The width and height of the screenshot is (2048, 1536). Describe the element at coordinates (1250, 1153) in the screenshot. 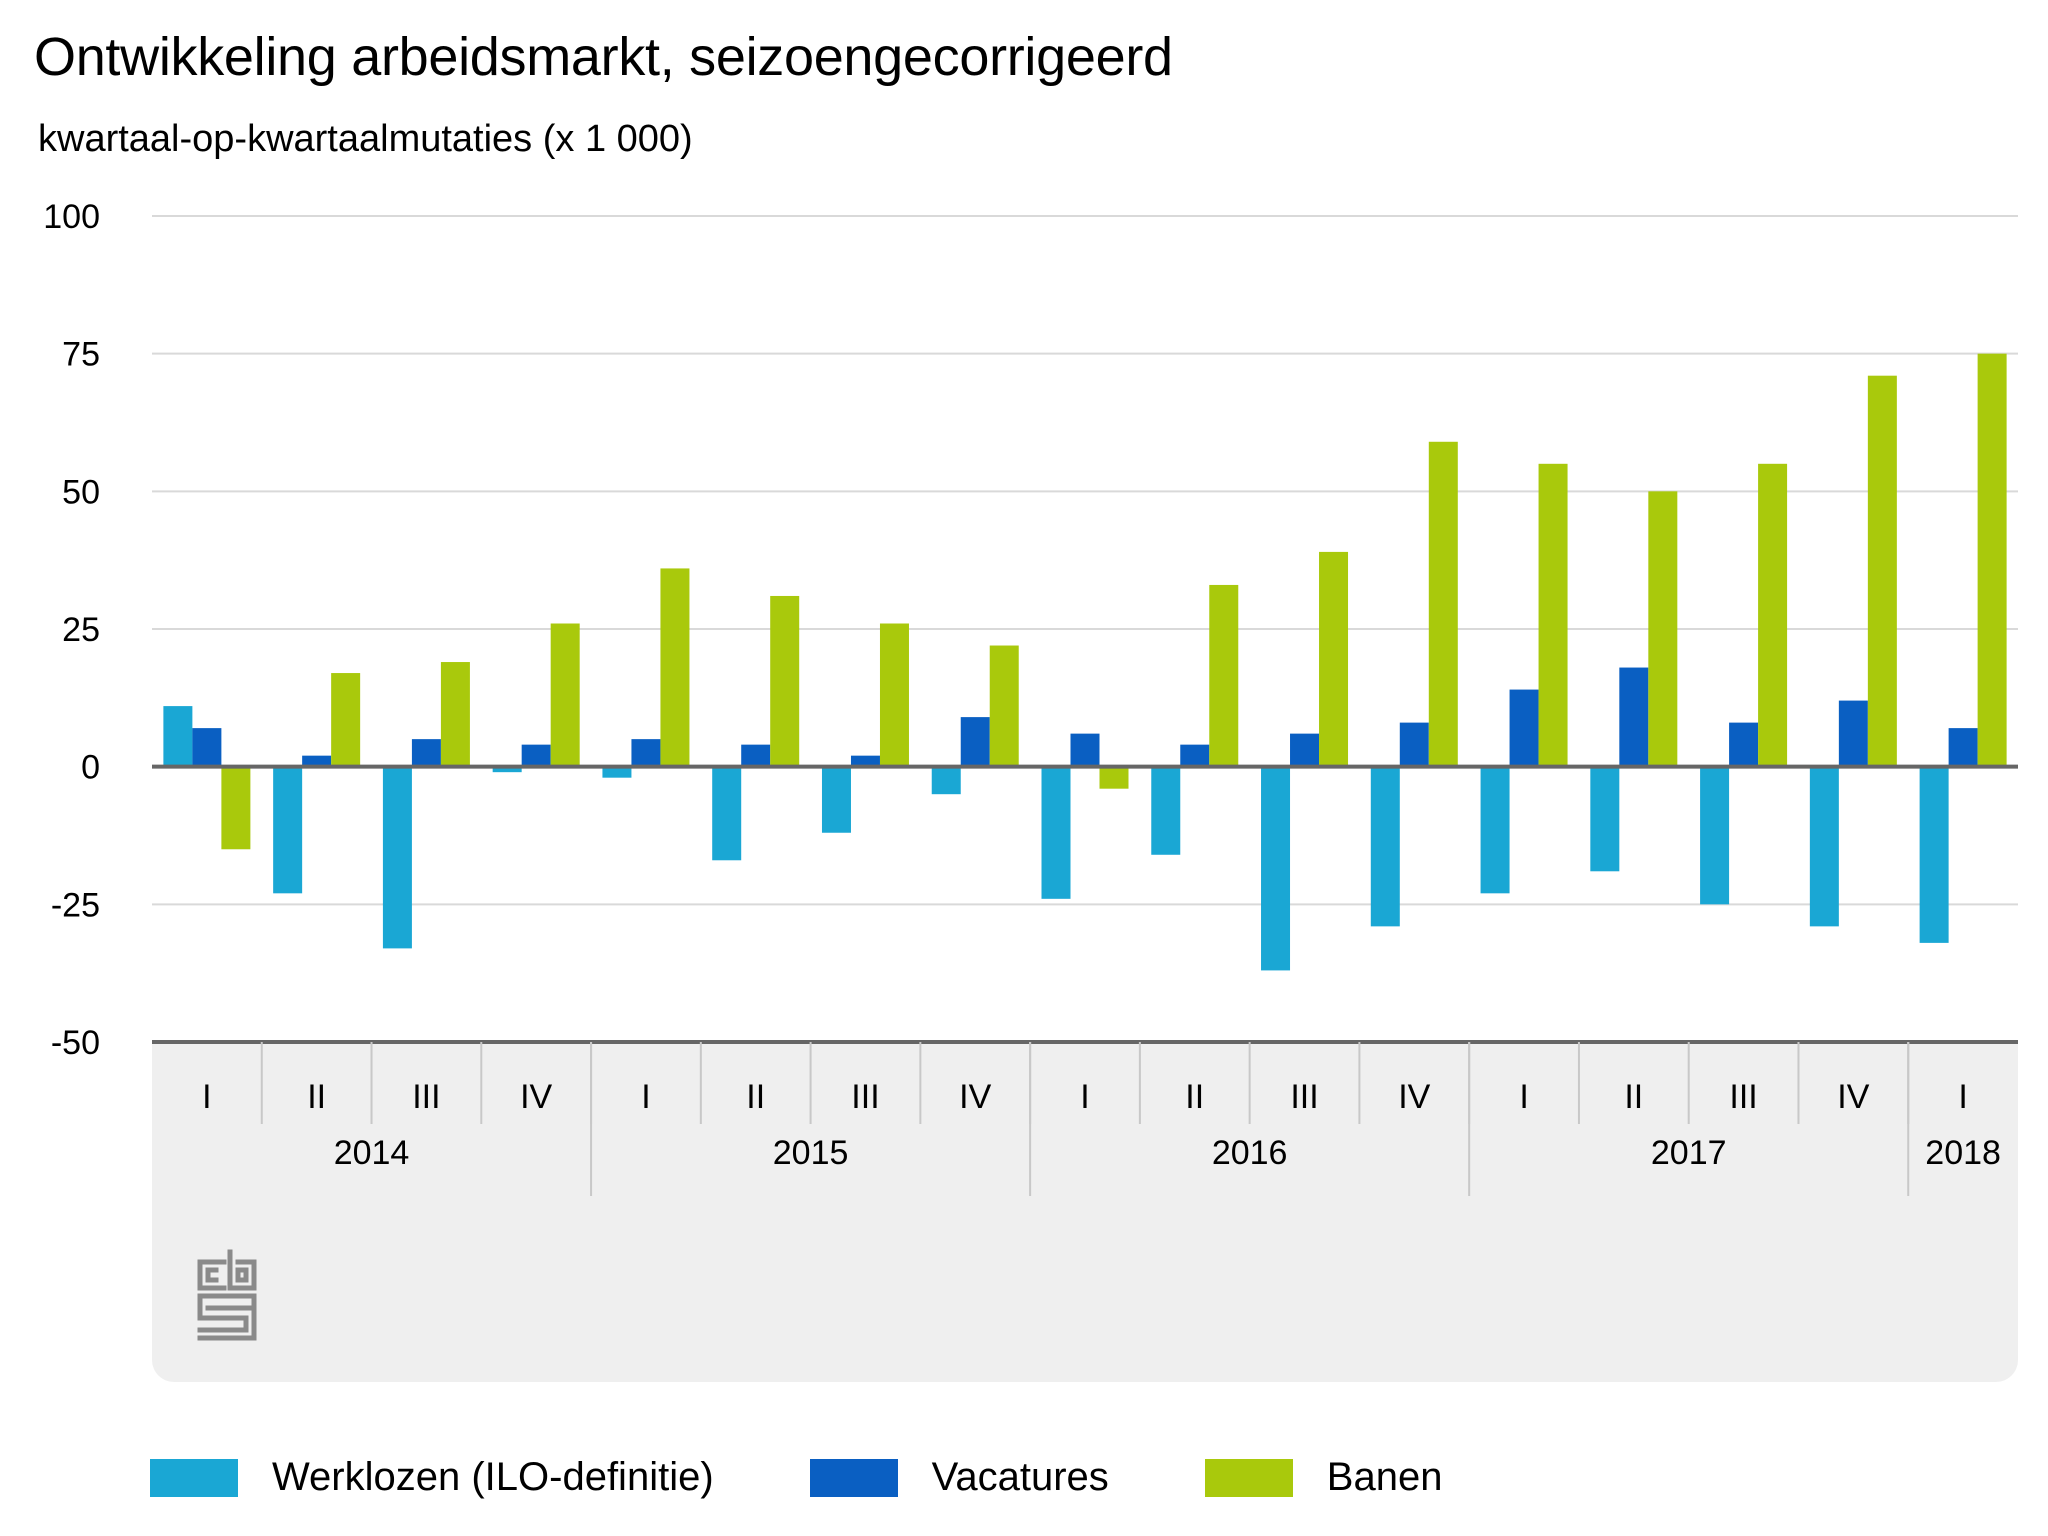

I see `year-label: 2016` at that location.